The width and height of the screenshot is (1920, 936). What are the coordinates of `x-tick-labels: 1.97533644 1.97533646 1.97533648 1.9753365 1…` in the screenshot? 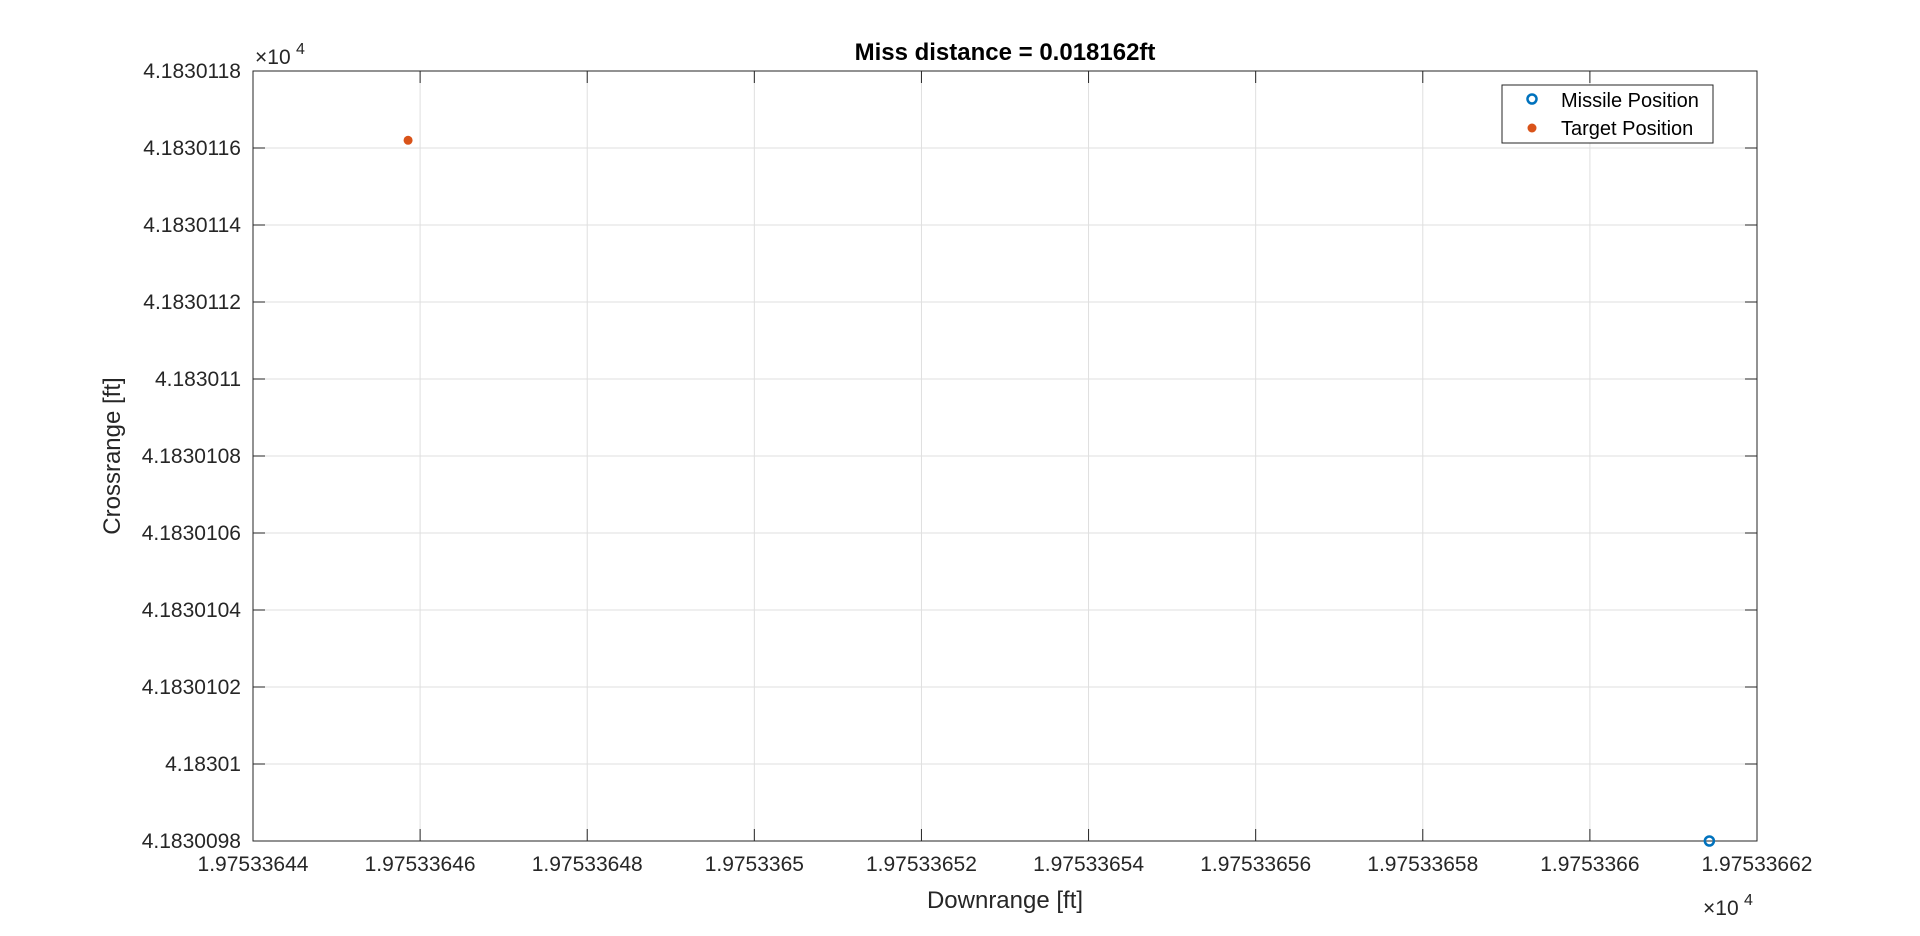 It's located at (1005, 864).